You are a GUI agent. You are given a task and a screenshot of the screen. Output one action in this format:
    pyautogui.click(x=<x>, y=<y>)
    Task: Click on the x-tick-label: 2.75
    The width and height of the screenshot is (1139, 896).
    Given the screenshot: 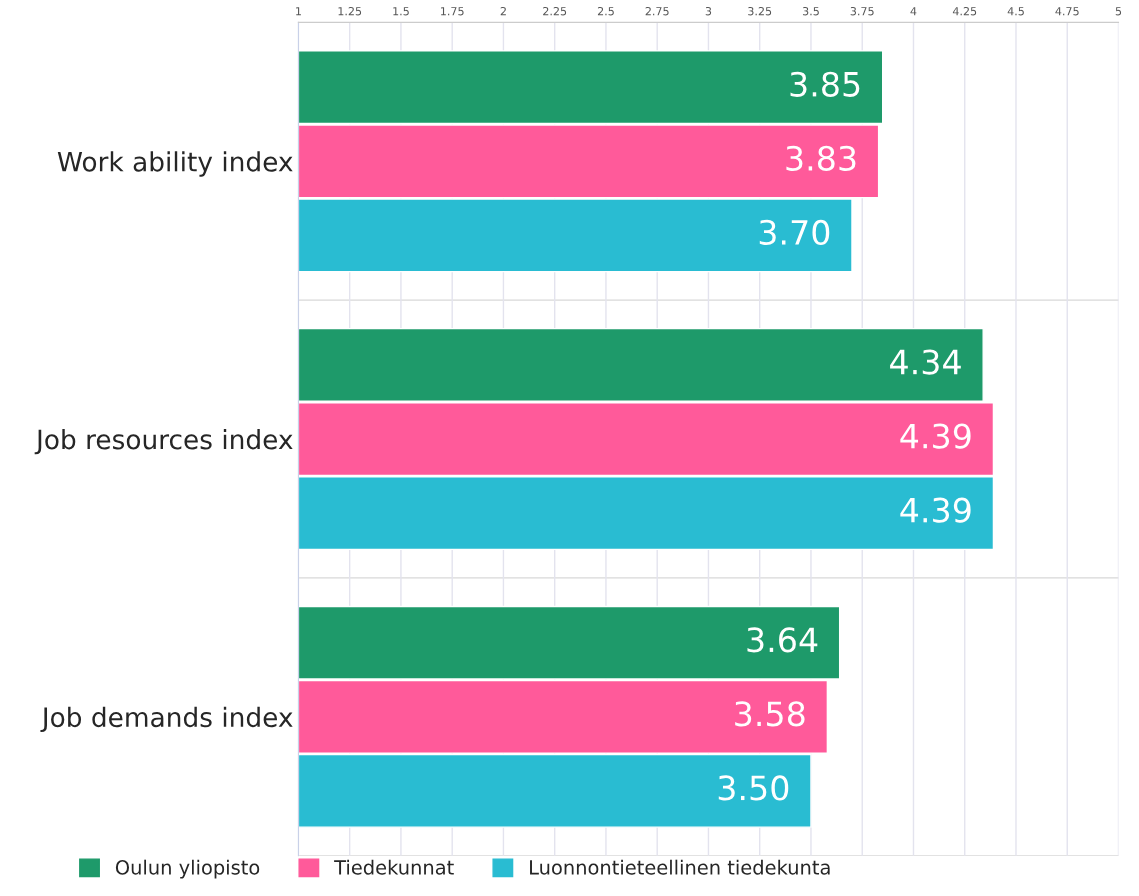 What is the action you would take?
    pyautogui.click(x=657, y=11)
    